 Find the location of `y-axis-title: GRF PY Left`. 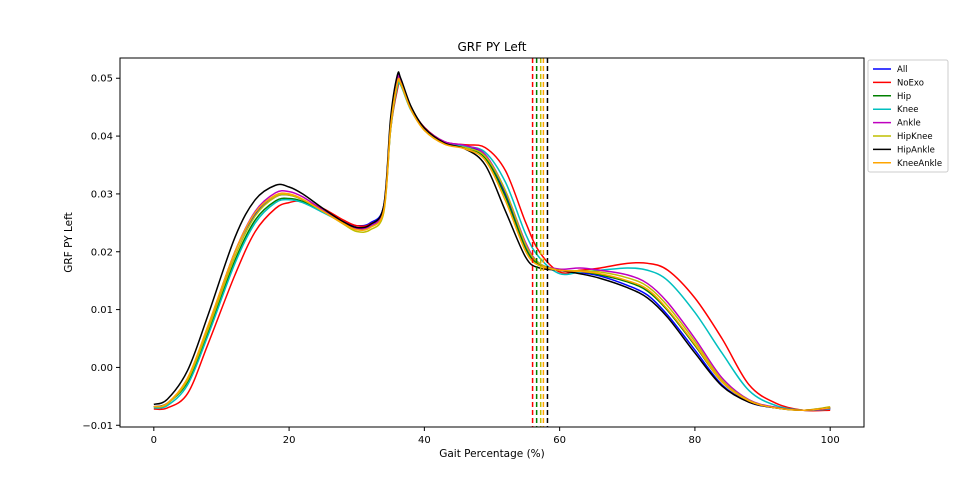

y-axis-title: GRF PY Left is located at coordinates (69, 242).